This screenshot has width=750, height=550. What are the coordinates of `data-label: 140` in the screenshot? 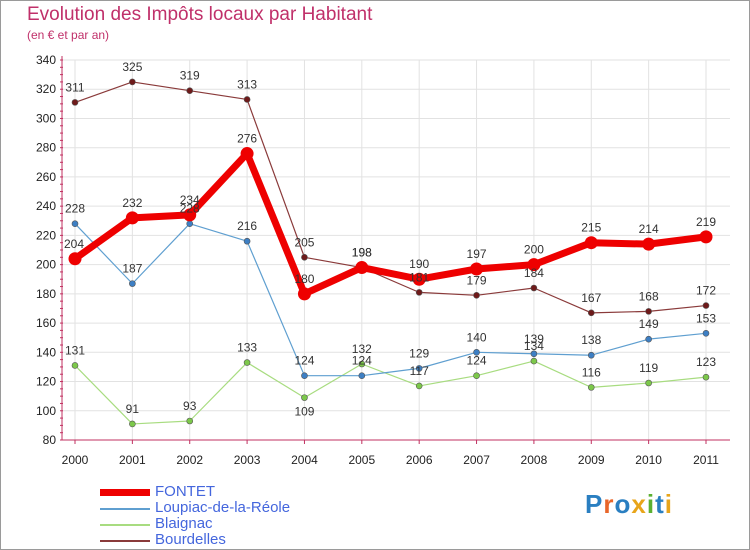 It's located at (477, 337).